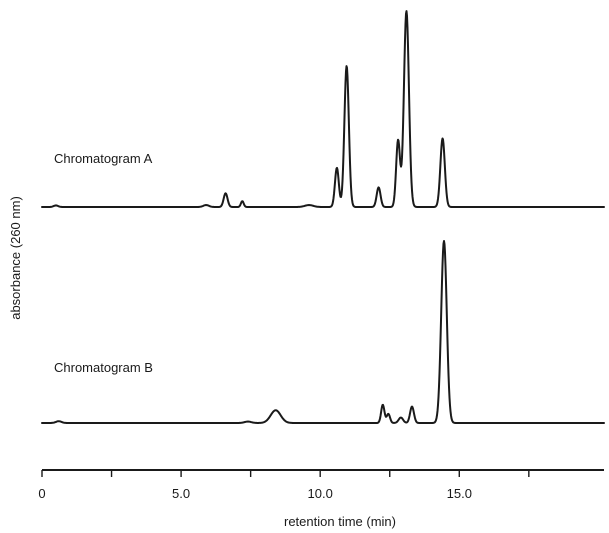 The image size is (609, 533). Describe the element at coordinates (284, 485) in the screenshot. I see `x-axis-ticks: 0 5.0 10.0 15.0` at that location.